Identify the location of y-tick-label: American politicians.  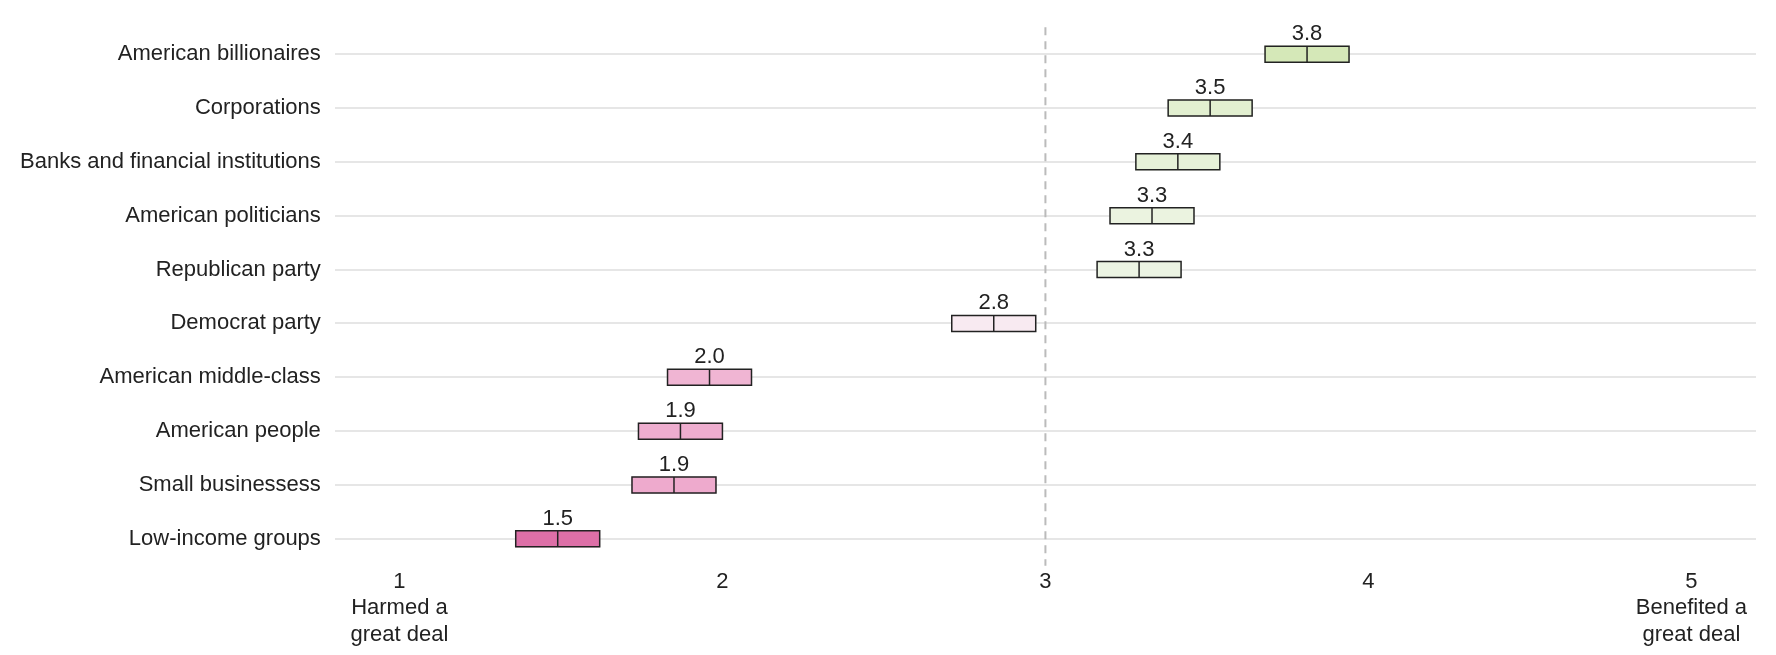
(223, 214).